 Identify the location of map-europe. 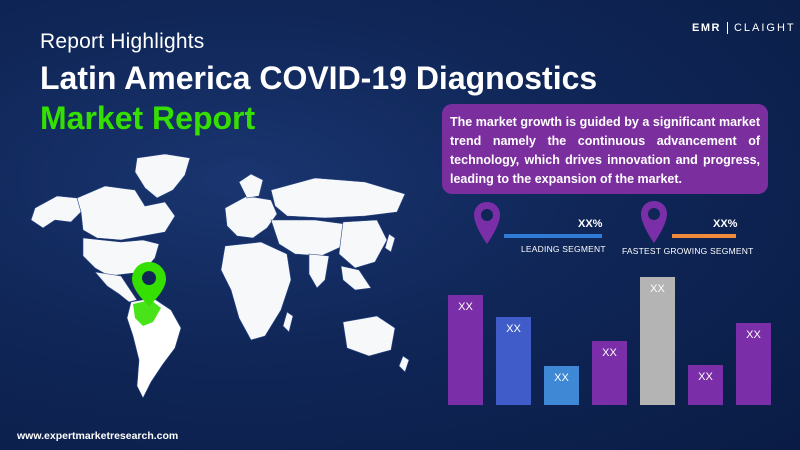
(251, 217).